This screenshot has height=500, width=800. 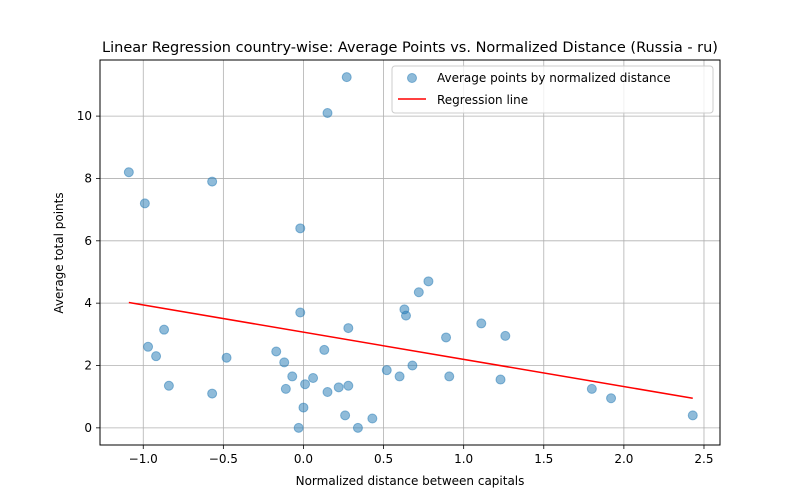 What do you see at coordinates (543, 459) in the screenshot?
I see `x-tick-label: 1.5` at bounding box center [543, 459].